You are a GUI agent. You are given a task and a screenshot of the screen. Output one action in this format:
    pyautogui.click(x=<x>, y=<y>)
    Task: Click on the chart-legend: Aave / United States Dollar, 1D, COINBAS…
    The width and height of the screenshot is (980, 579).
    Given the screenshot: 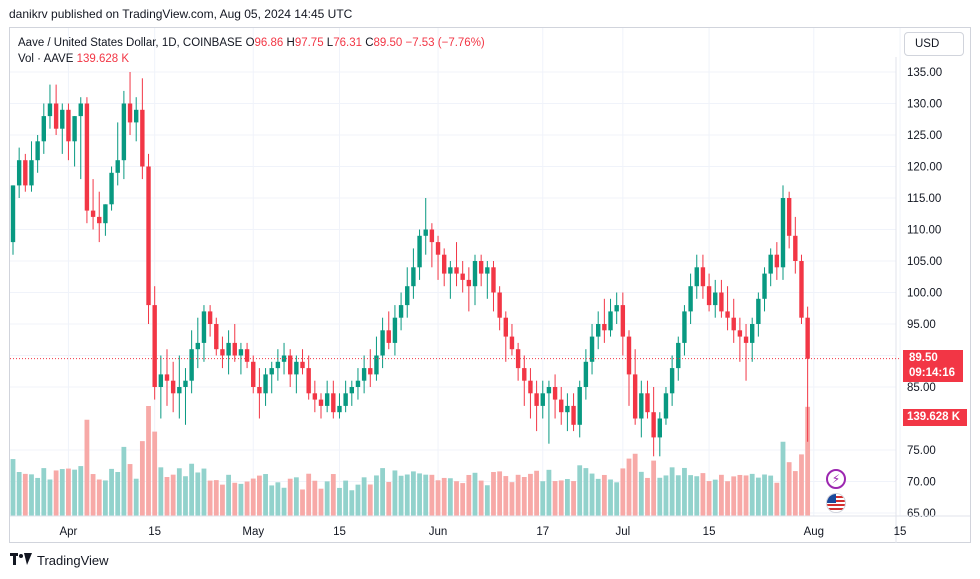 What is the action you would take?
    pyautogui.click(x=251, y=51)
    